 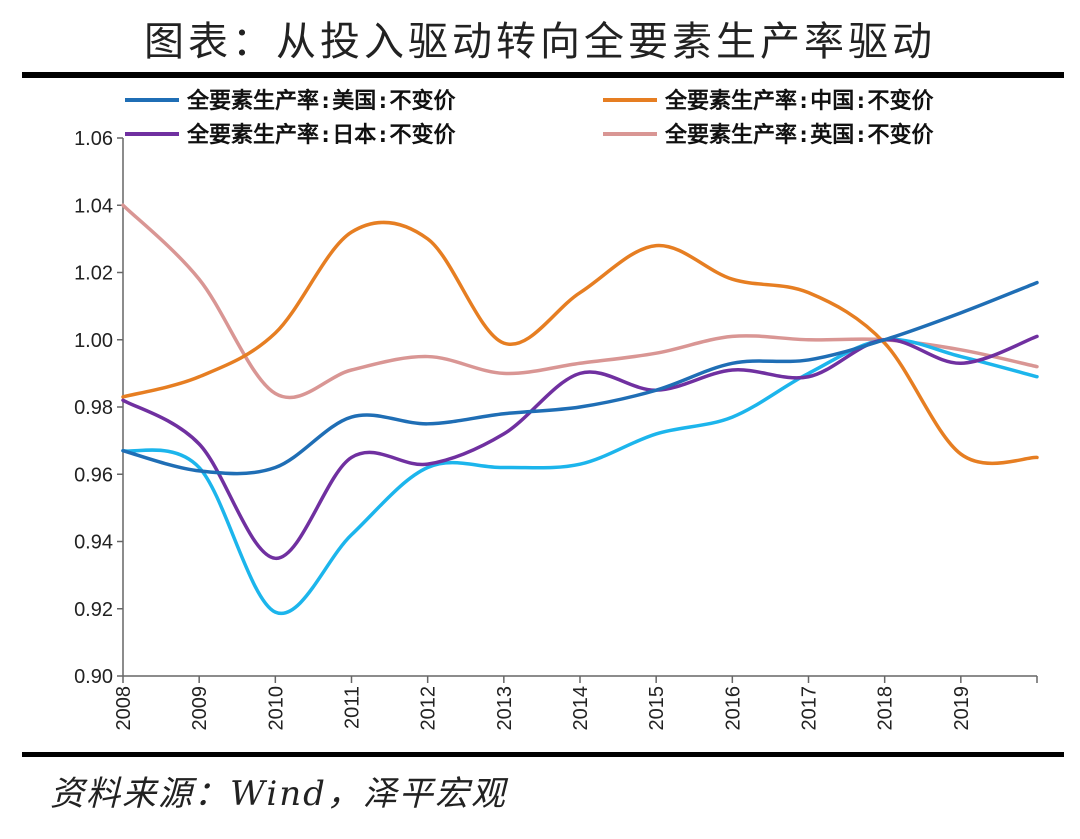 I want to click on x-tick-label: 2013, so click(x=505, y=708).